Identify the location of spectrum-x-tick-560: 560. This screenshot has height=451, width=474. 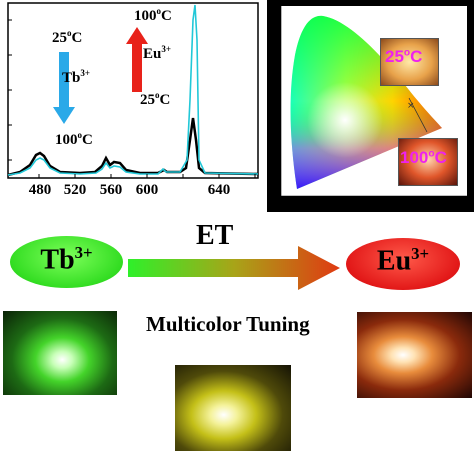
(111, 190).